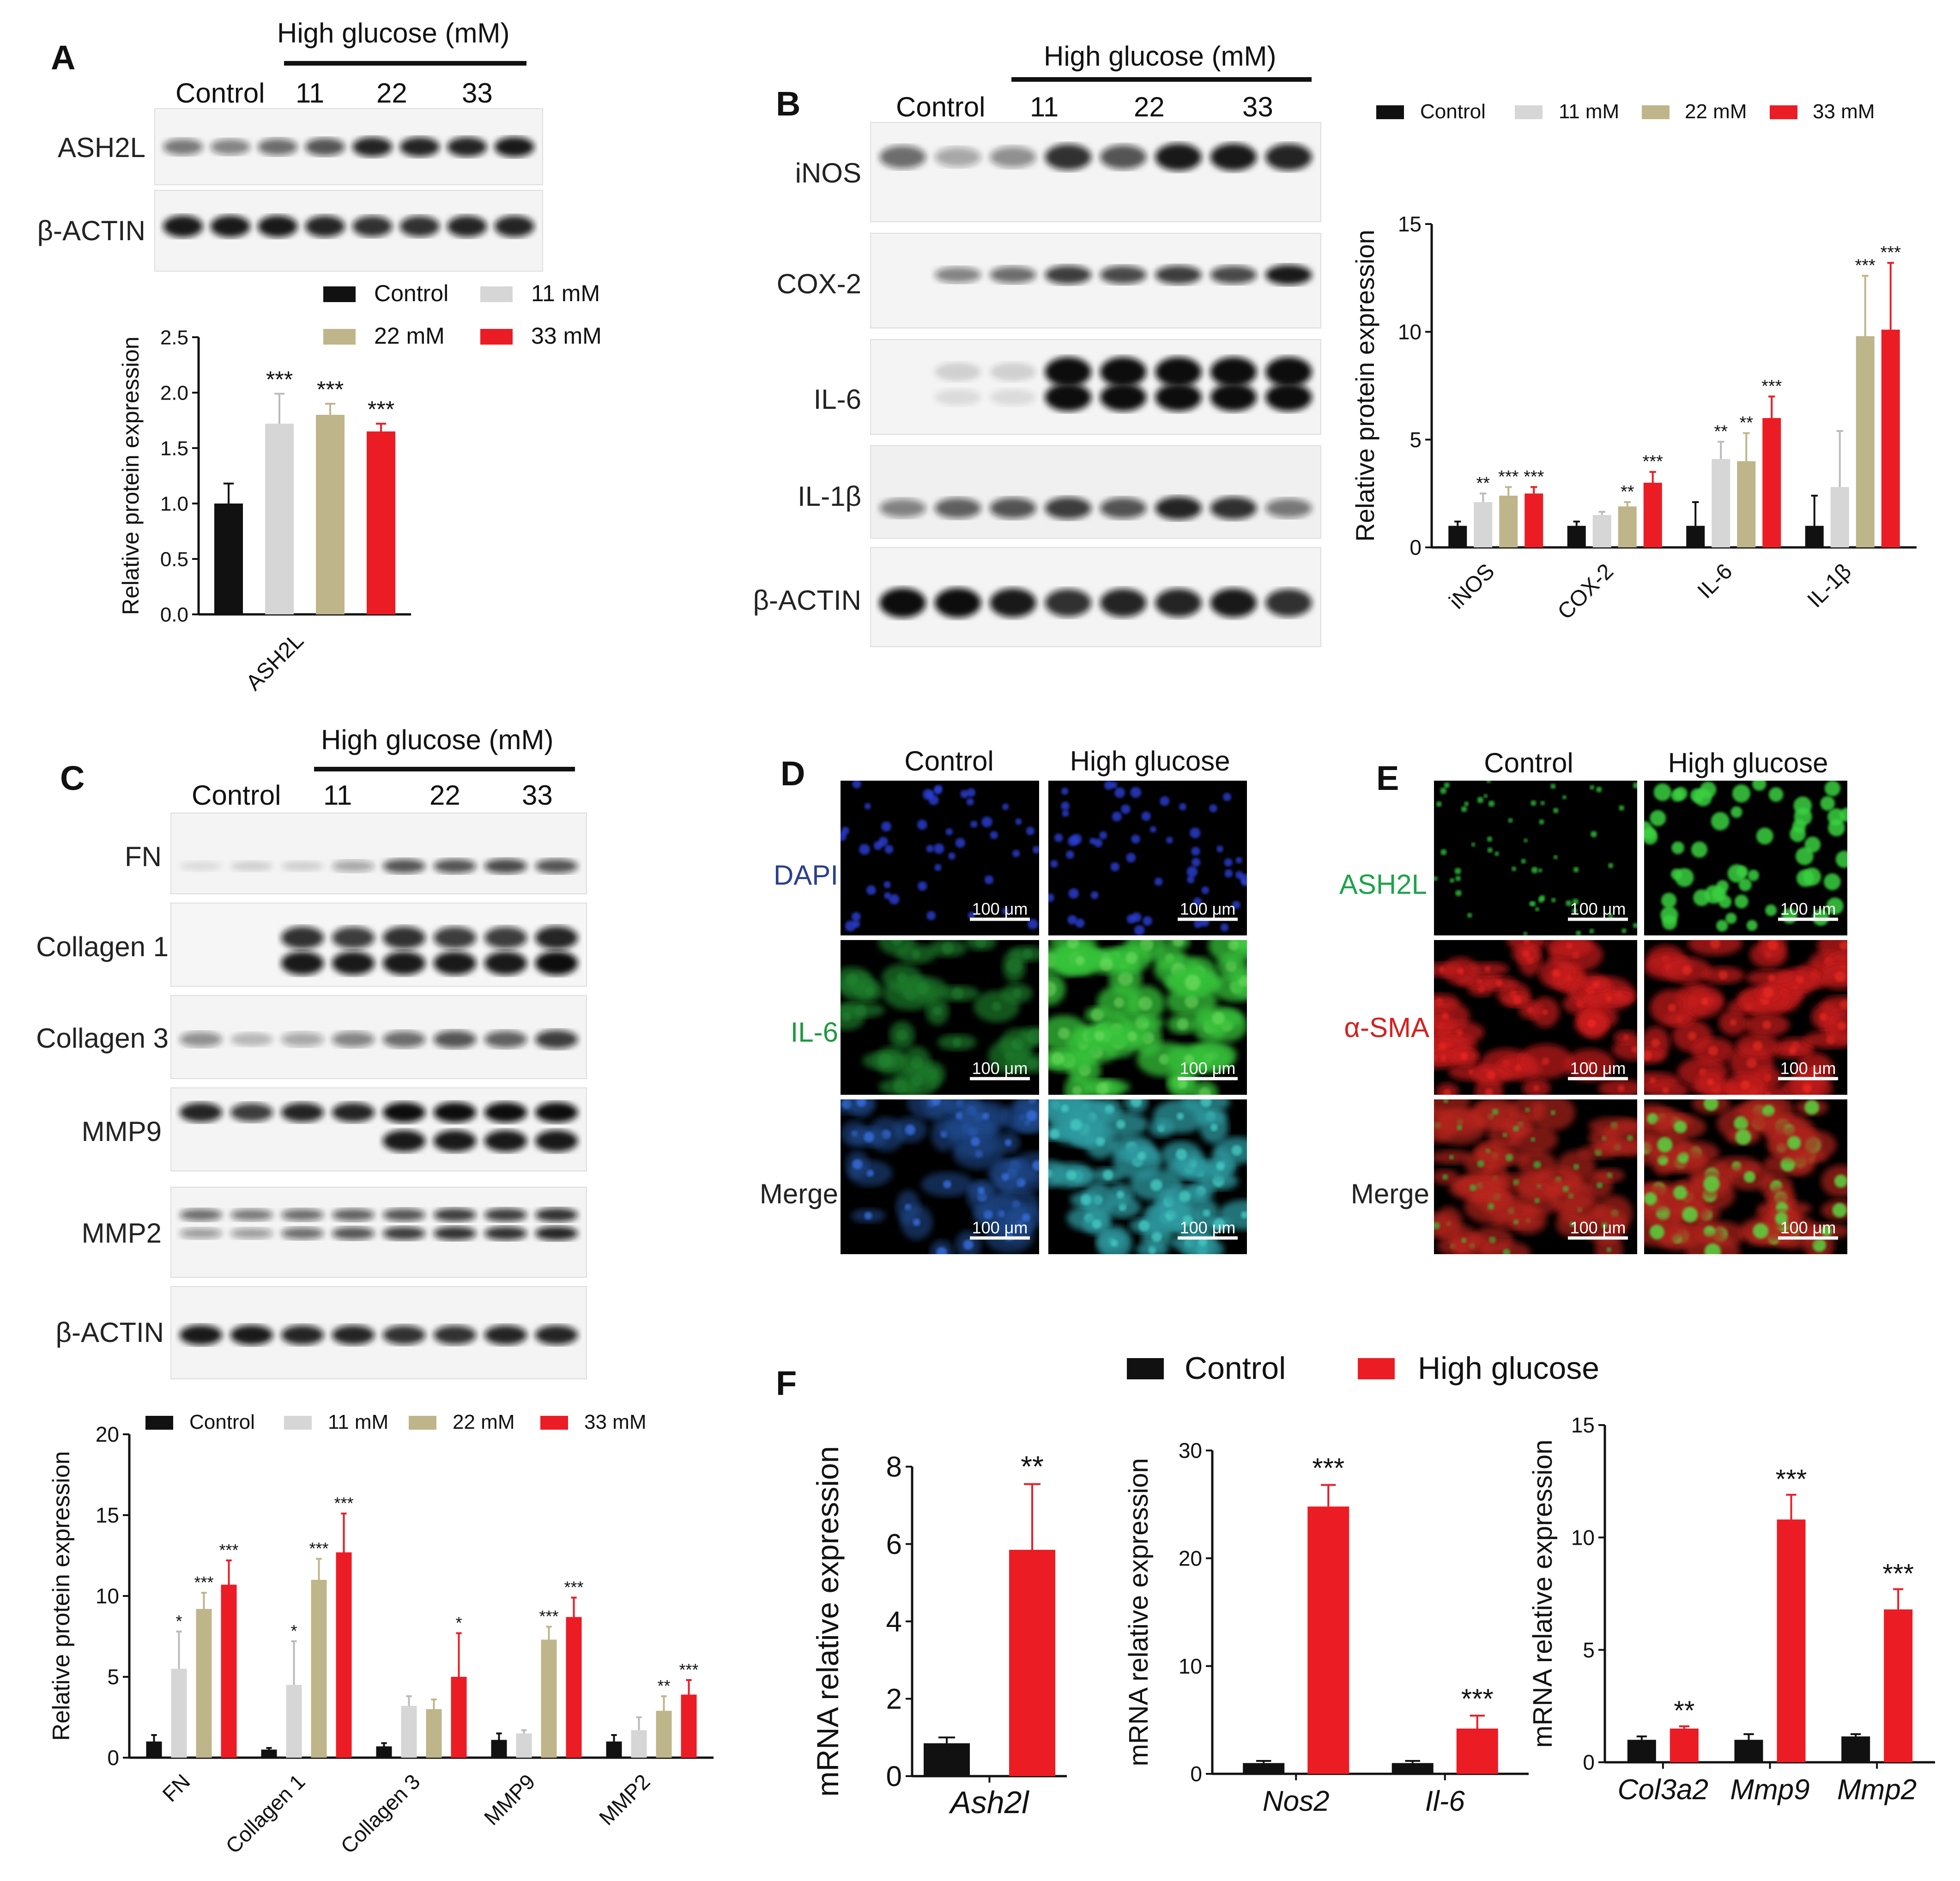  What do you see at coordinates (1068, 275) in the screenshot?
I see `cox2-band` at bounding box center [1068, 275].